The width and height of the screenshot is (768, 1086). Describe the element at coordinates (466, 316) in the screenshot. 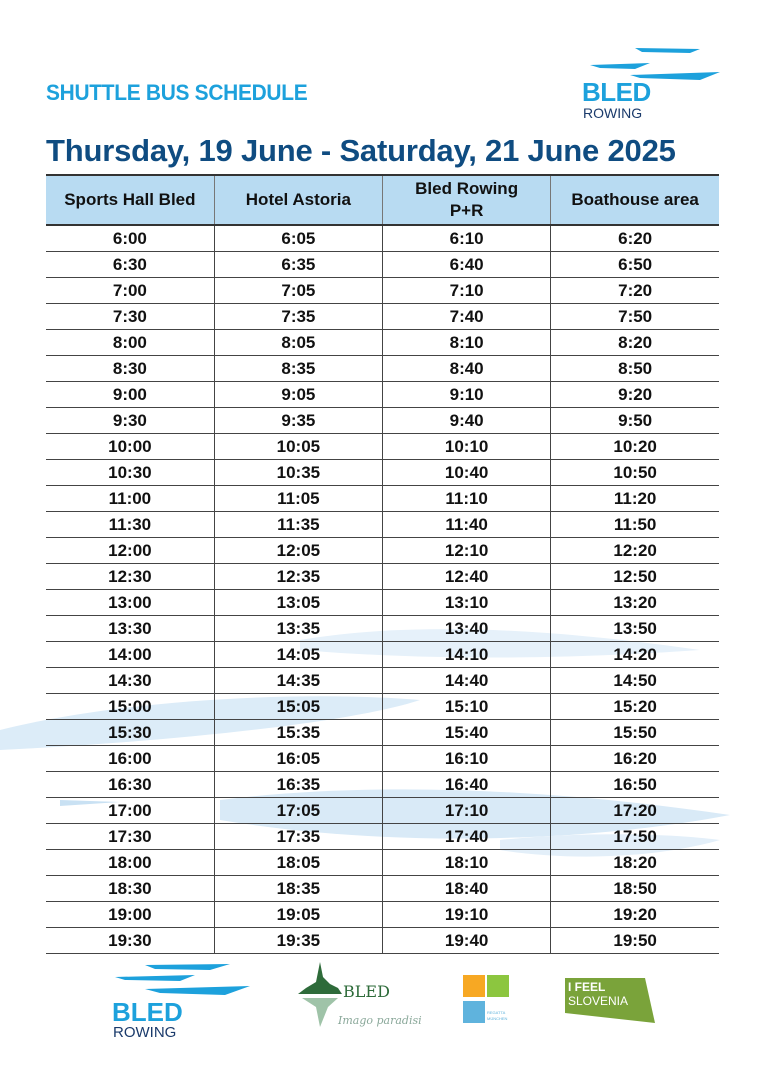

I see `departure-time: 7:40` at that location.